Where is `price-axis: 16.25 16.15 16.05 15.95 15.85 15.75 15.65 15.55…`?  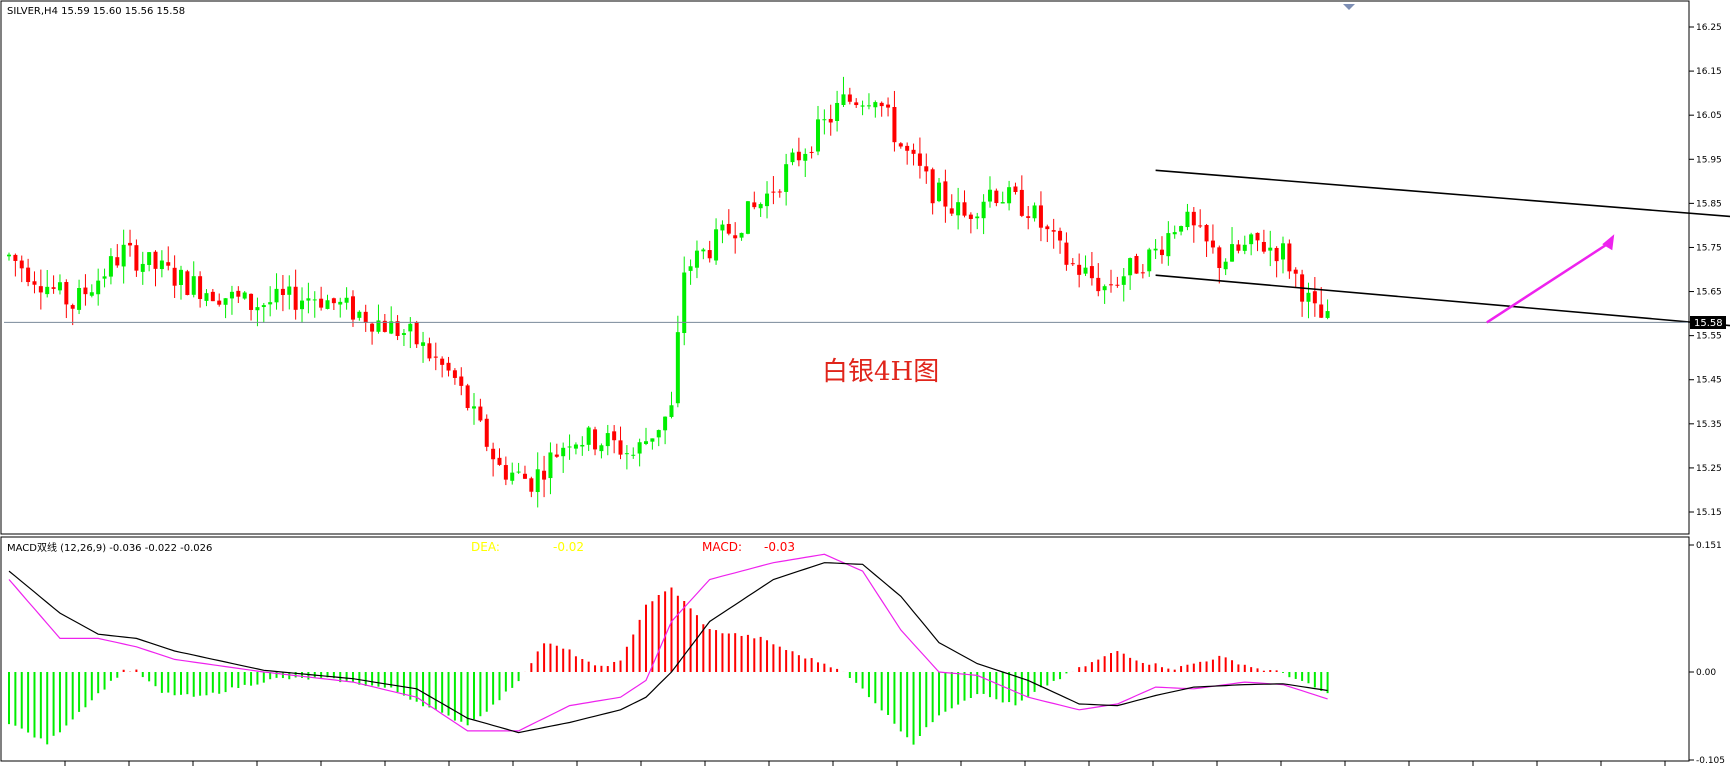 price-axis: 16.25 16.15 16.05 15.95 15.85 15.75 15.65 15.55… is located at coordinates (1705, 270).